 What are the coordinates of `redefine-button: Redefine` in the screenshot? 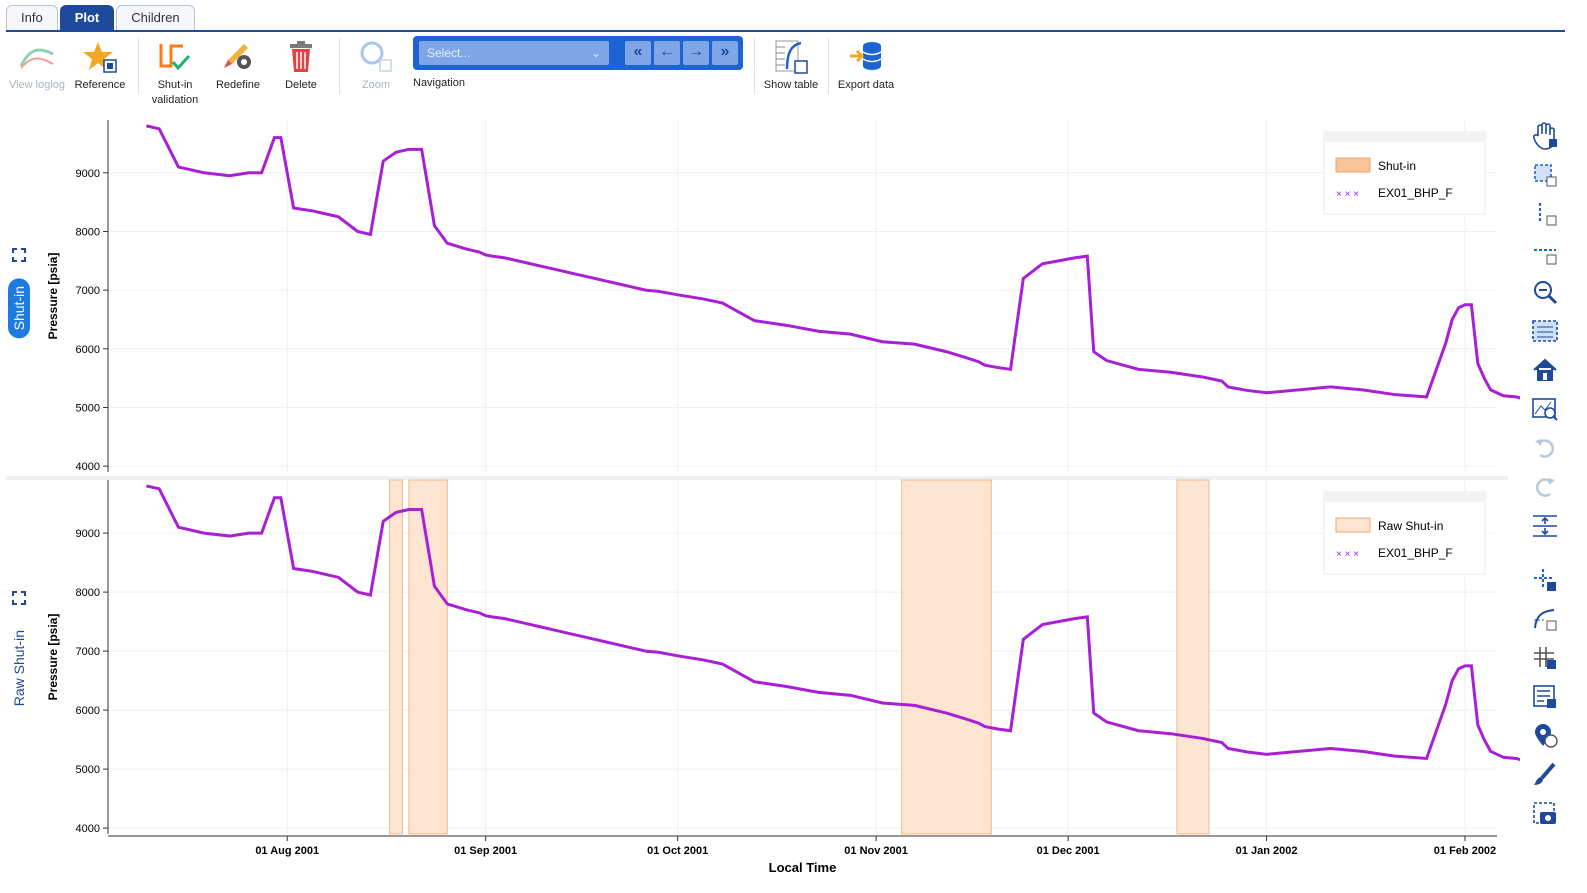 It's located at (238, 64).